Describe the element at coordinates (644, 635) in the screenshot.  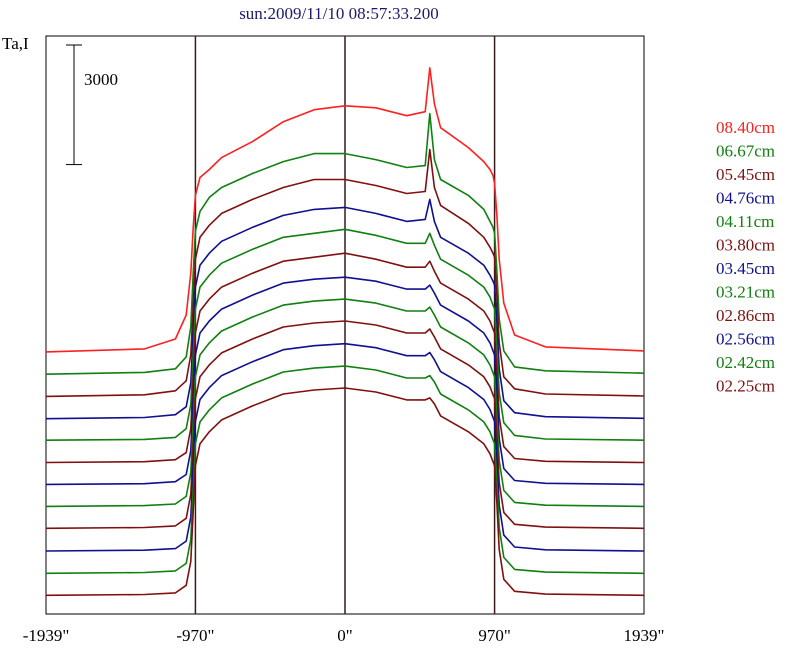
I see `x-tick-label-4: 1939"` at that location.